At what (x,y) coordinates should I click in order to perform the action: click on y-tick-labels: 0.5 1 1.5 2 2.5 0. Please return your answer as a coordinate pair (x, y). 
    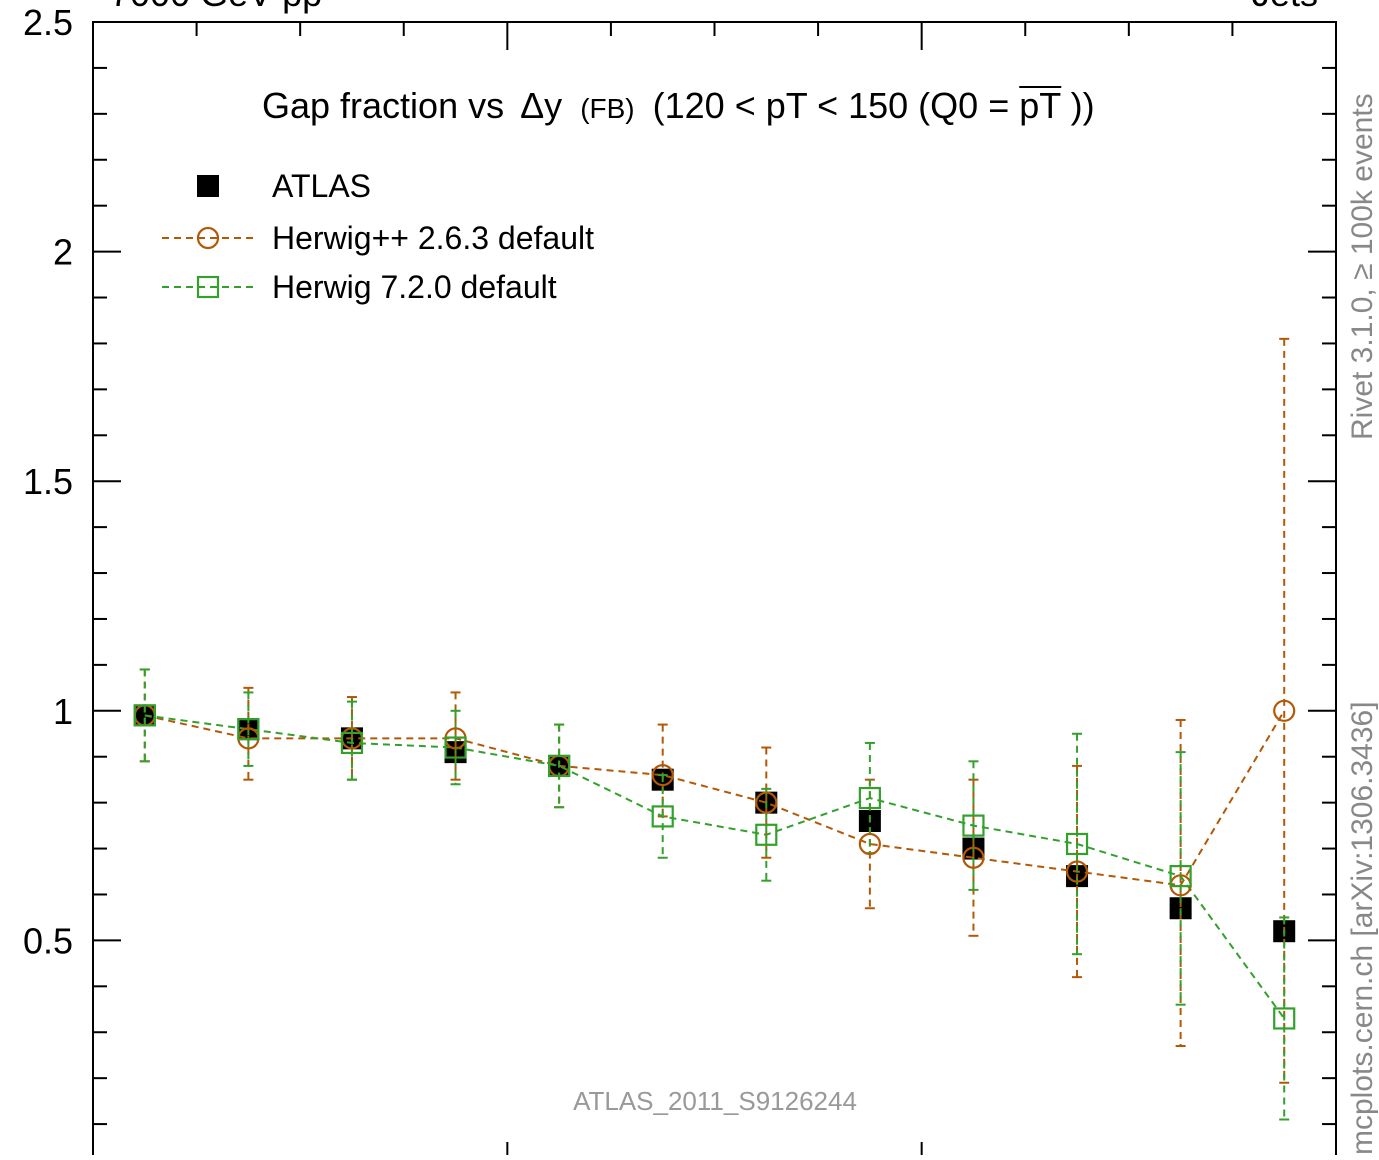
    Looking at the image, I should click on (48, 581).